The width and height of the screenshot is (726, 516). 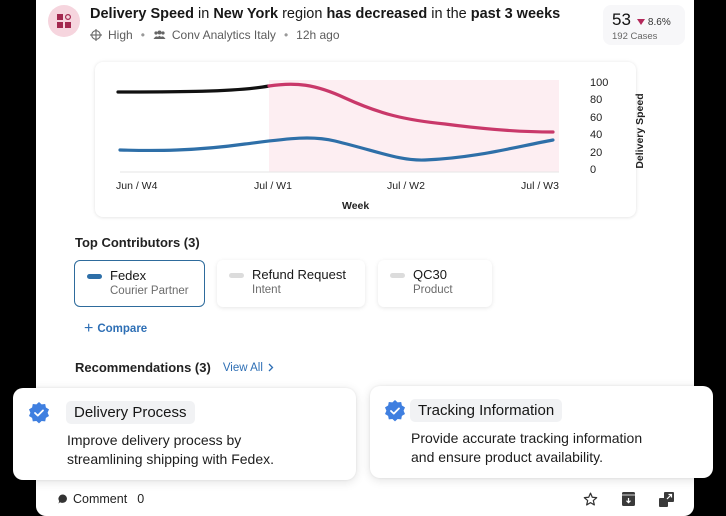 What do you see at coordinates (659, 22) in the screenshot?
I see `kpi-delta-value: 8.6%` at bounding box center [659, 22].